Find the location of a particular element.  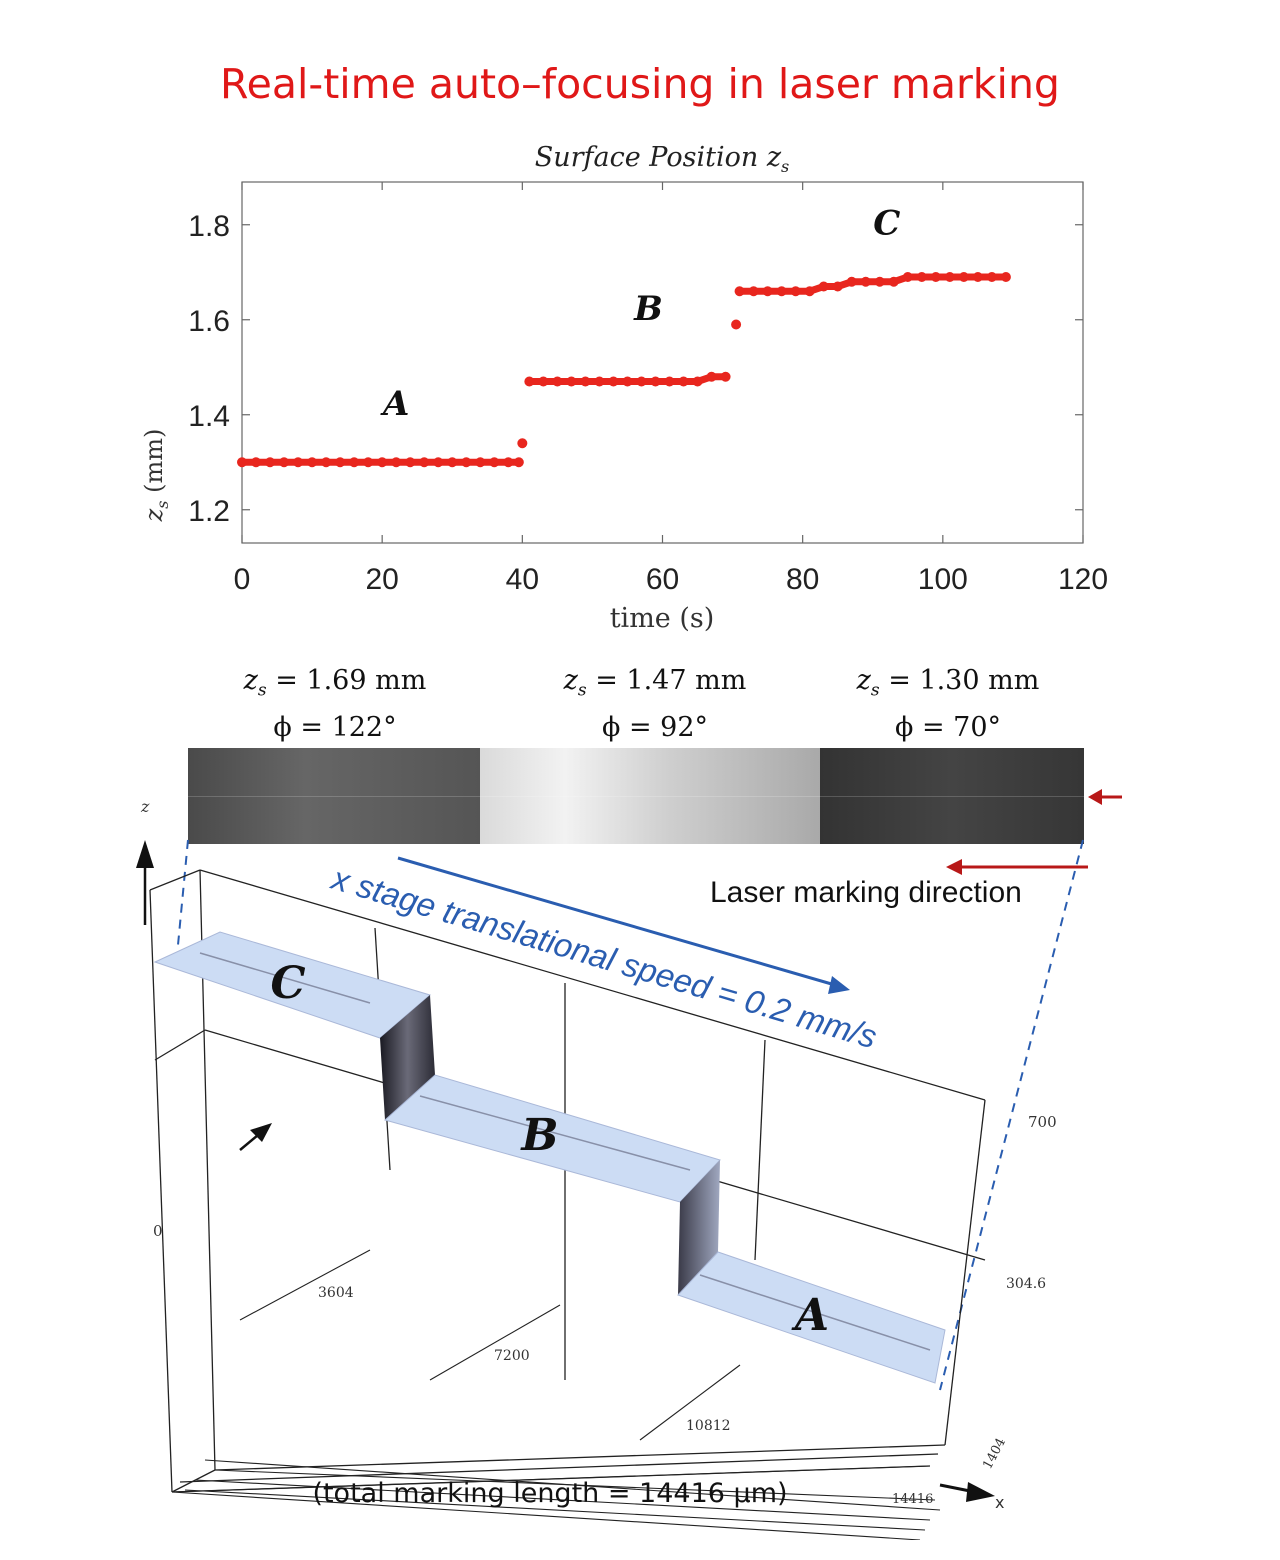

depth-tick-0: 700 is located at coordinates (1042, 1122).